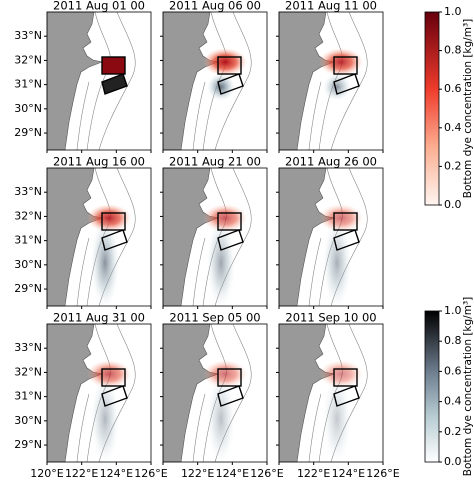 The image size is (474, 482). What do you see at coordinates (331, 162) in the screenshot?
I see `panel-title: 2011 Aug 26 00` at bounding box center [331, 162].